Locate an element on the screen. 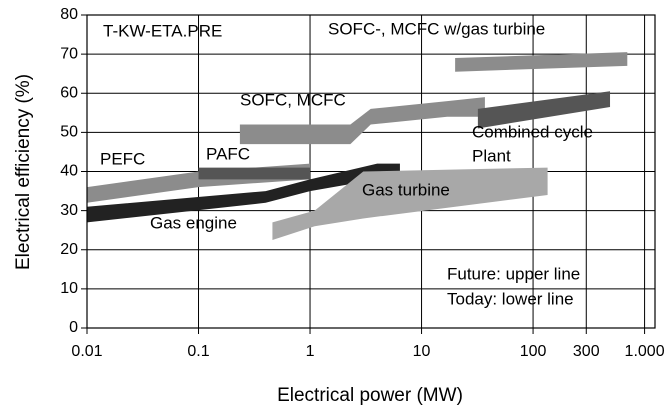 This screenshot has height=412, width=671. y-tick-label: 20 is located at coordinates (69, 249).